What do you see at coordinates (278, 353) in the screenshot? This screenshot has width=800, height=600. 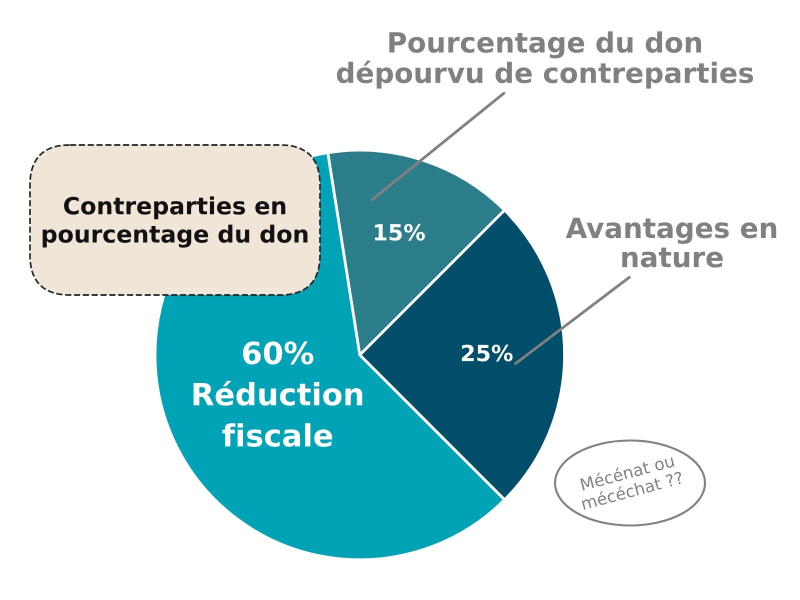 I see `data-label: 60%` at bounding box center [278, 353].